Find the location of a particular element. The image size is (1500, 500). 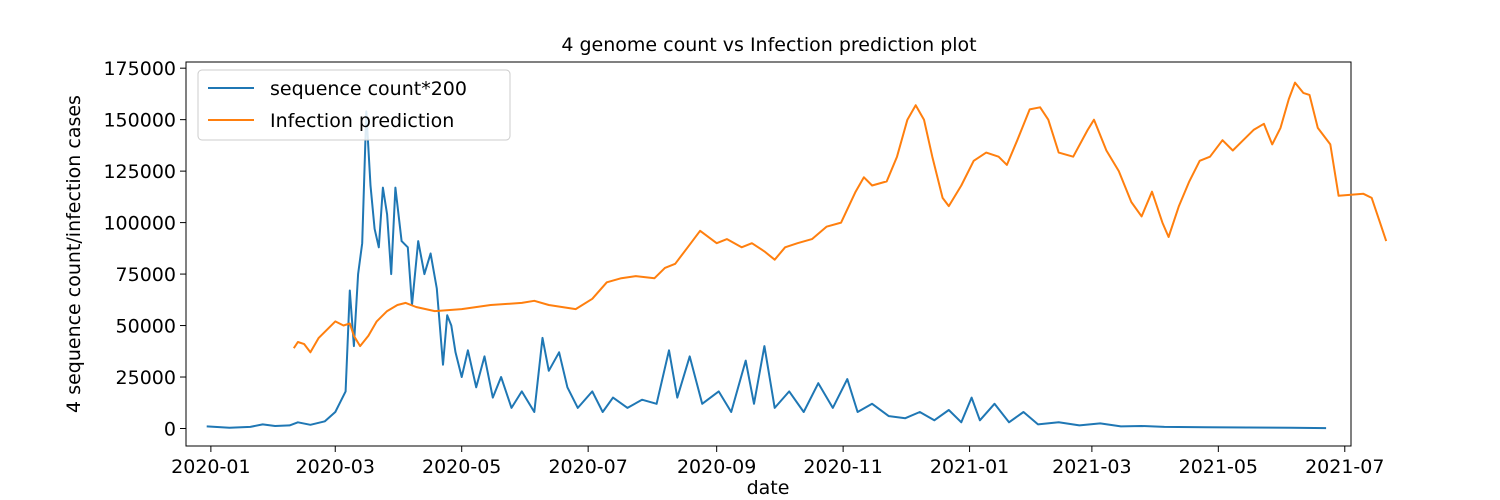

legend-label-infection-prediction: Infection prediction is located at coordinates (362, 121).